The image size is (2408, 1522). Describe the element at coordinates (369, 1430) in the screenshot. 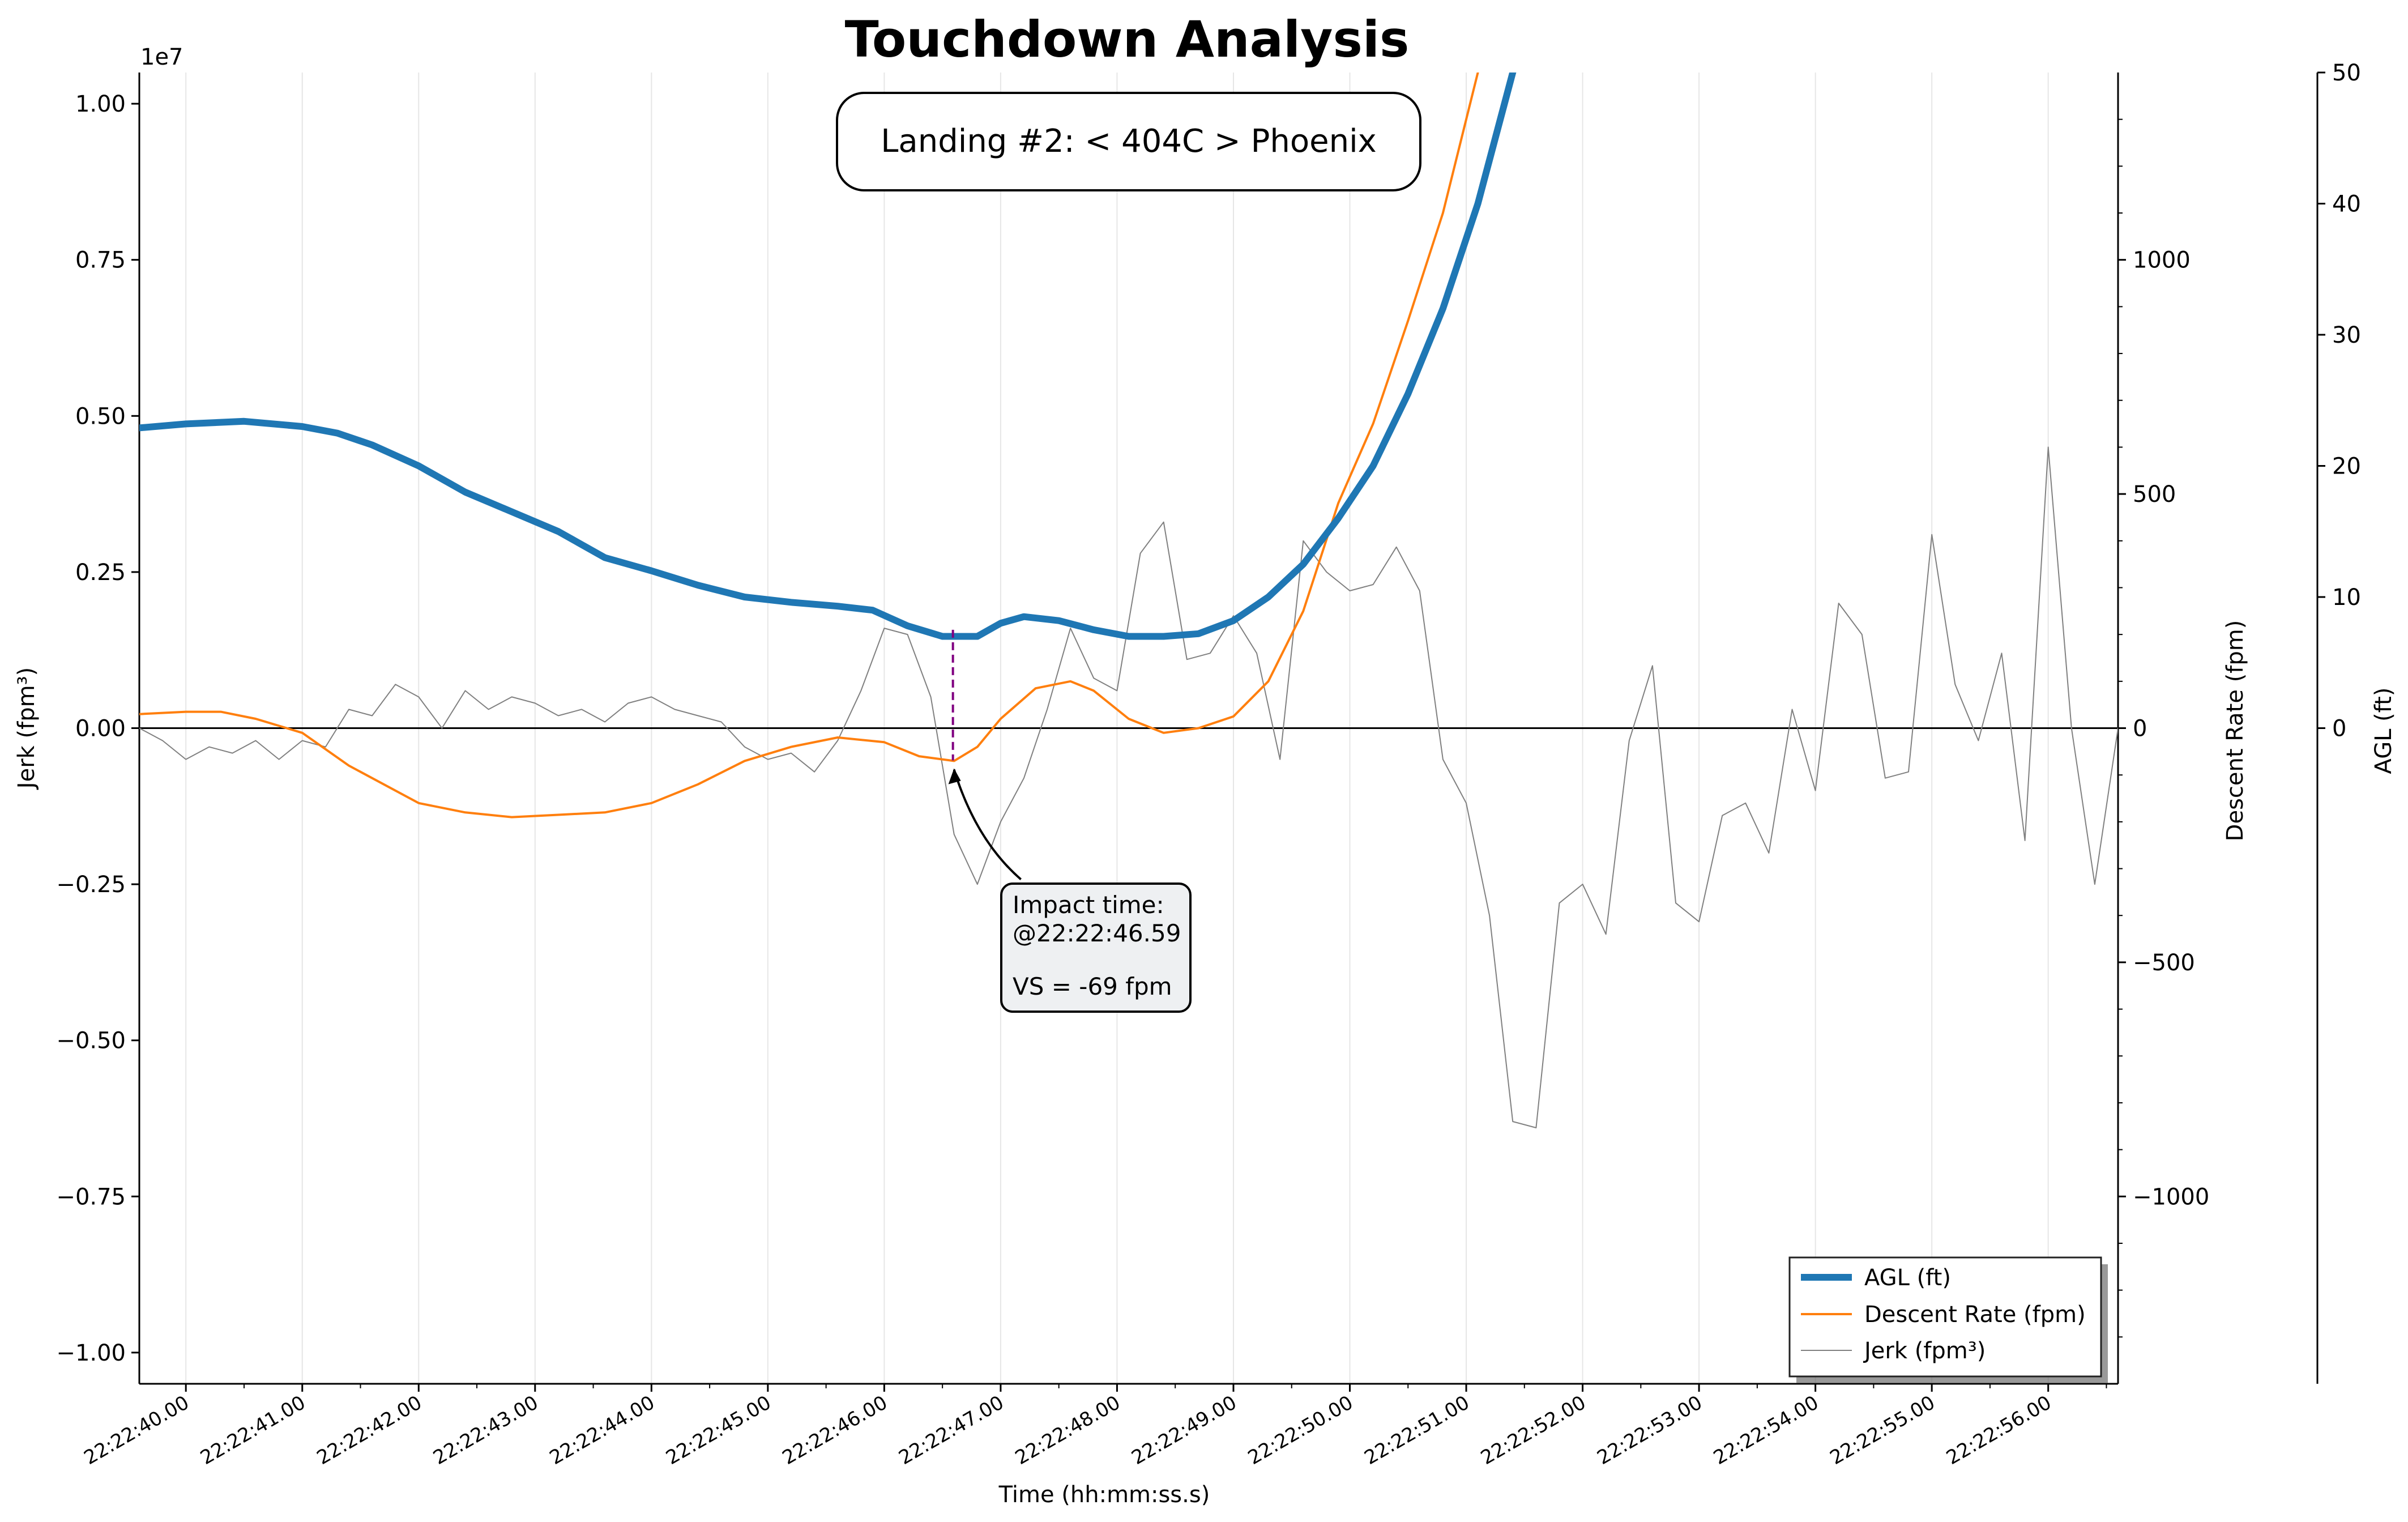

I see `x-tick-label: 22:22:42.00` at that location.